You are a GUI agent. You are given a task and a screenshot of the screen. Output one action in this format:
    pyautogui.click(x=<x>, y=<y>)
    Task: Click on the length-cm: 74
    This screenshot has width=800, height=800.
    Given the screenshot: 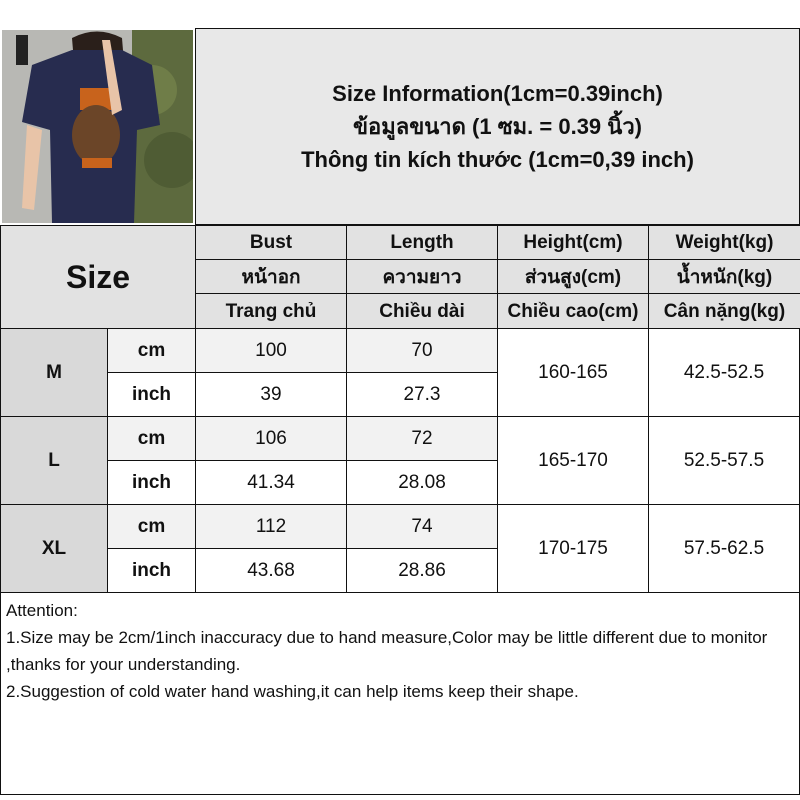 What is the action you would take?
    pyautogui.click(x=422, y=526)
    